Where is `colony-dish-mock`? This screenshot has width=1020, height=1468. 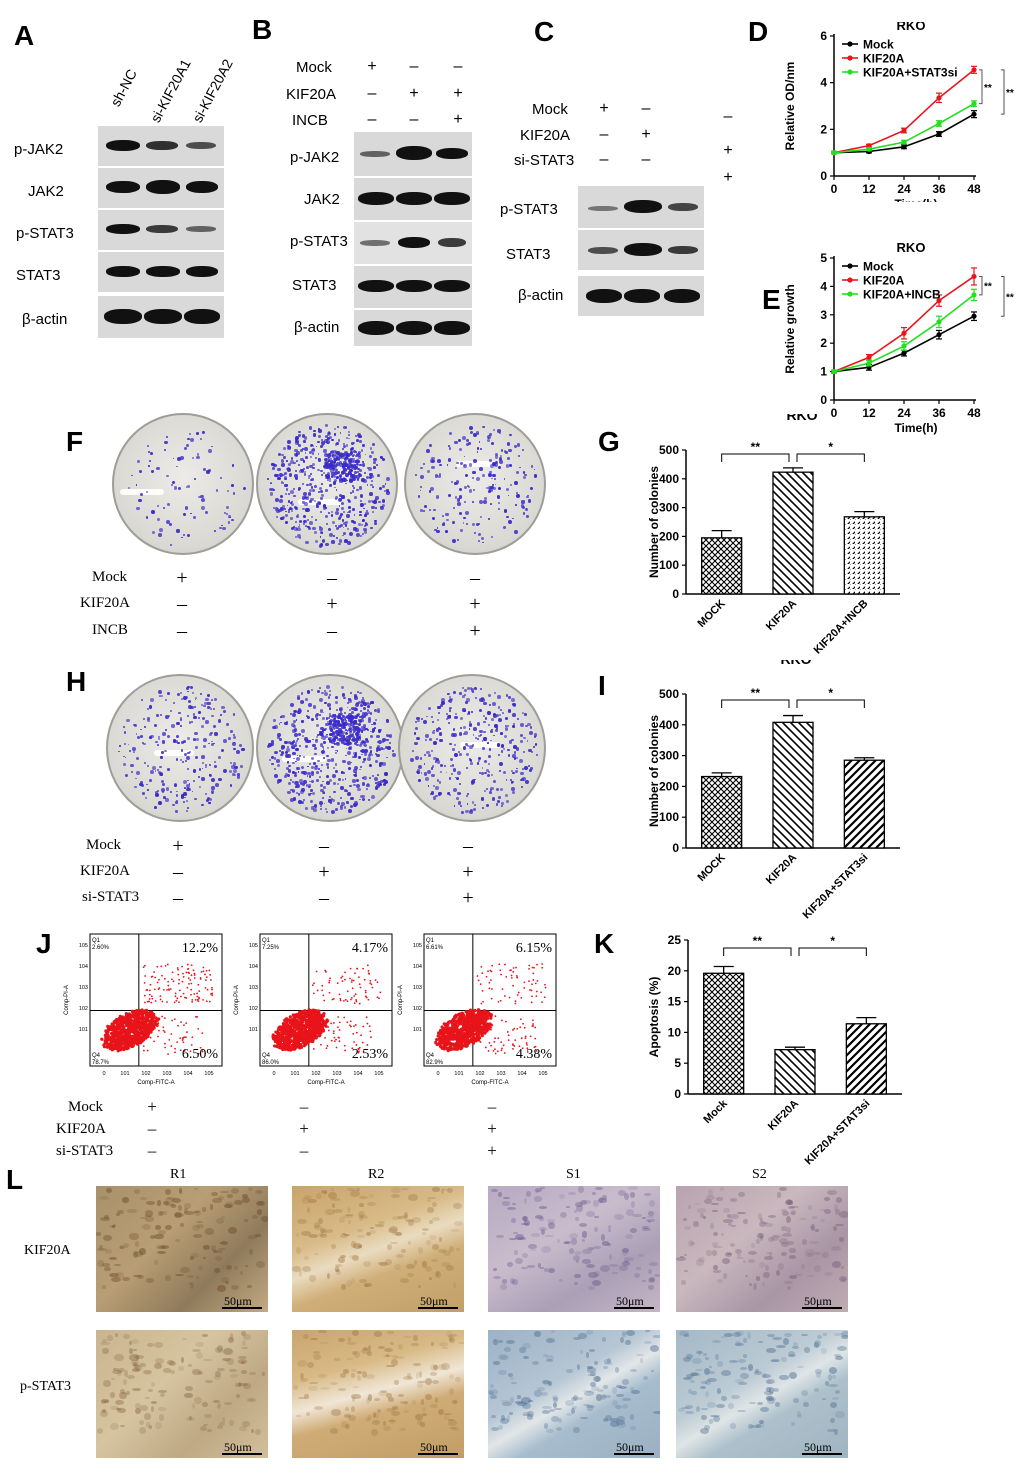
colony-dish-mock is located at coordinates (183, 484).